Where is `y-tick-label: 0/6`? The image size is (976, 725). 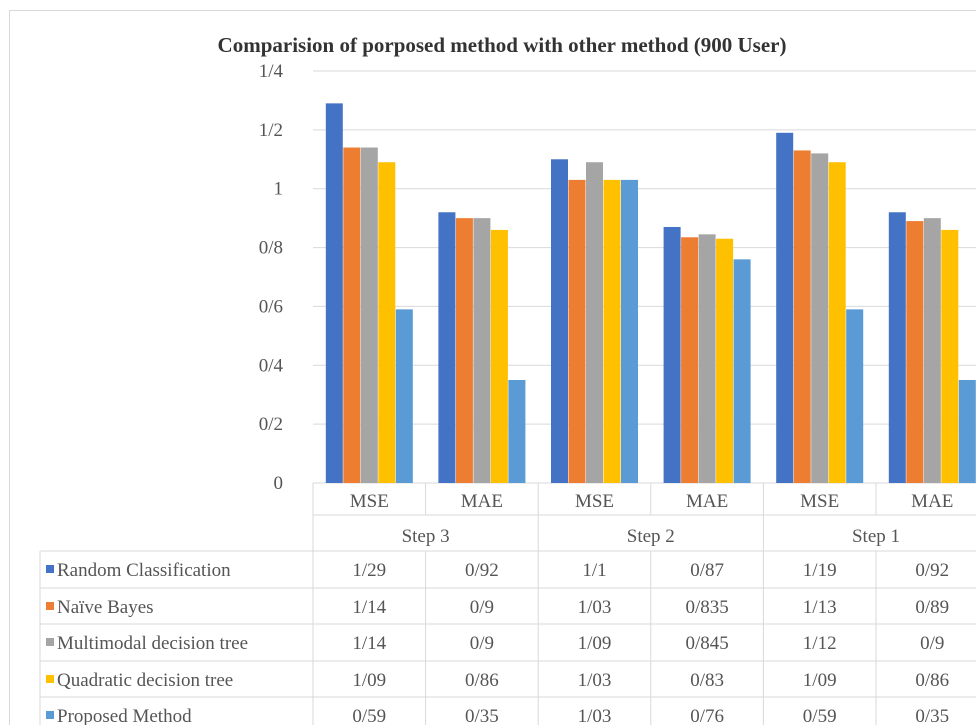
y-tick-label: 0/6 is located at coordinates (271, 306).